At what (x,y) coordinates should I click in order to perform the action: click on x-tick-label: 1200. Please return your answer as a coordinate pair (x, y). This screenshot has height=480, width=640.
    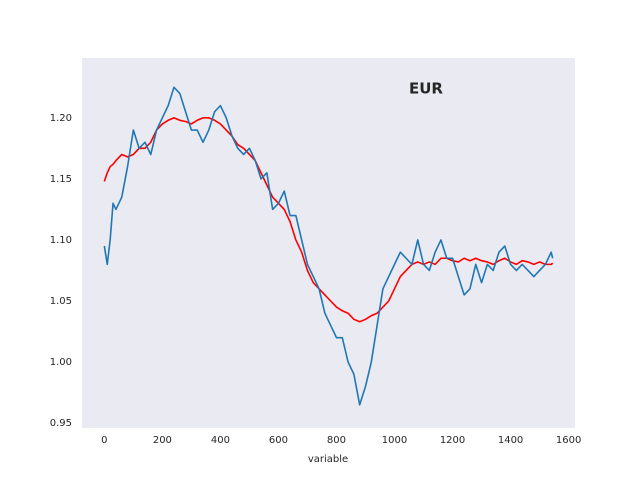
    Looking at the image, I should click on (452, 440).